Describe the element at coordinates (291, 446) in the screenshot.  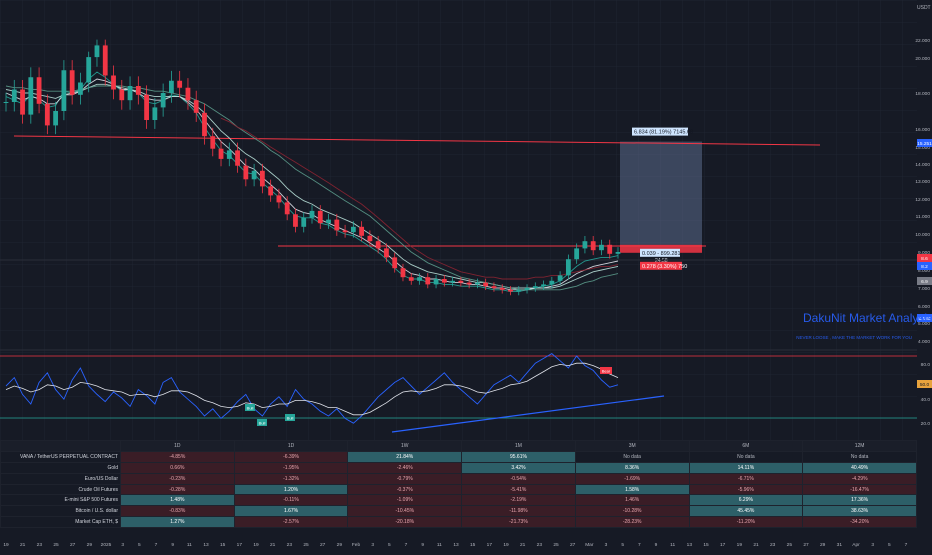
I see `table-column-header: 1D` at that location.